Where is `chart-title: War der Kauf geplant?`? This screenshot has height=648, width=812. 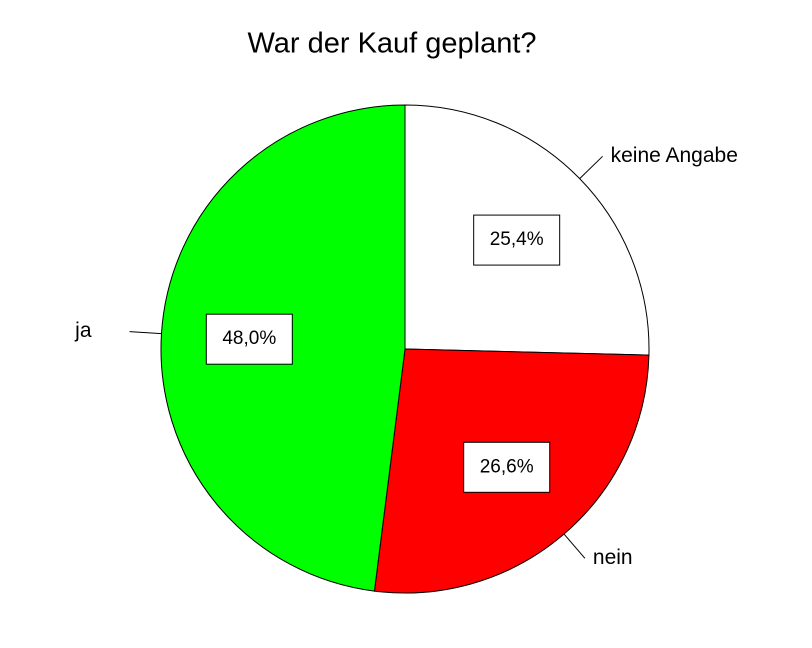
chart-title: War der Kauf geplant? is located at coordinates (391, 44).